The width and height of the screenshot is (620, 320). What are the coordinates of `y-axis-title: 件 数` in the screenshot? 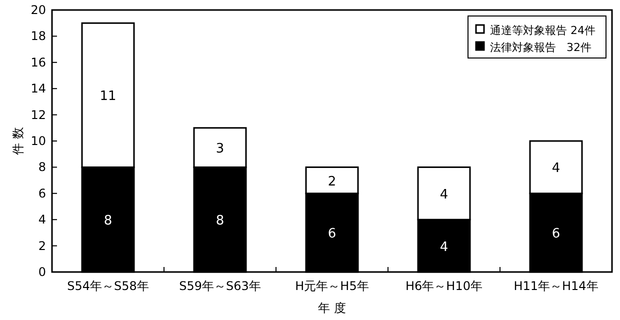 It's located at (18, 141).